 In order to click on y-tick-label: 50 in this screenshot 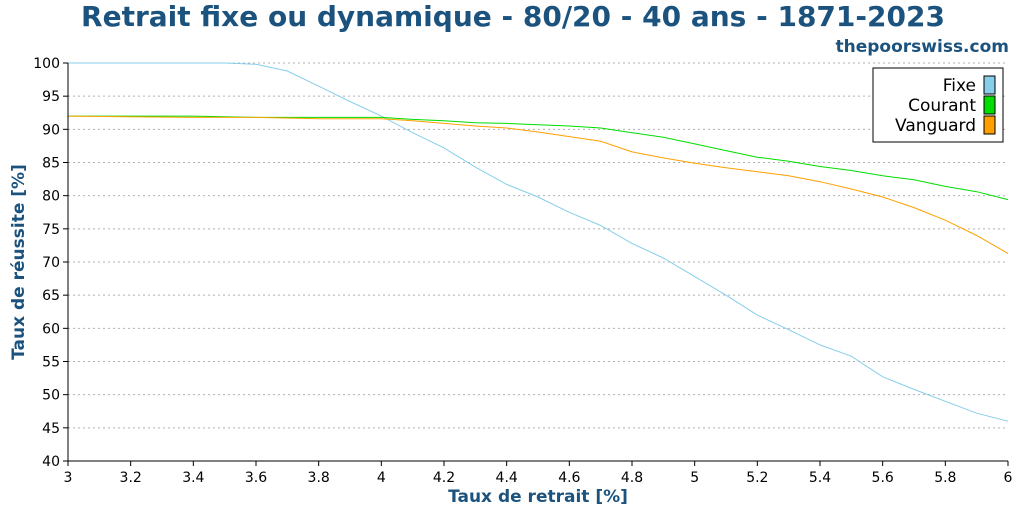, I will do `click(51, 396)`.